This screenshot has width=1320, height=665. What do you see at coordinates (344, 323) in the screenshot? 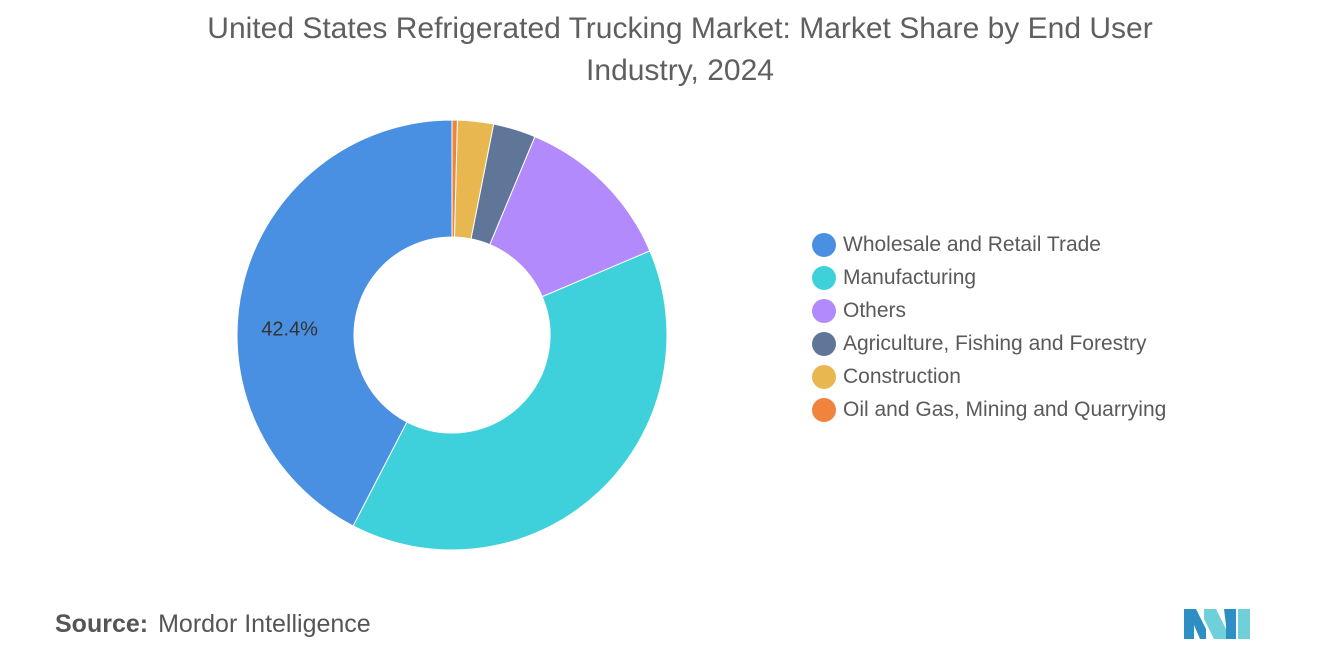
I see `pie-slice-wholesale-and-retail-trade` at bounding box center [344, 323].